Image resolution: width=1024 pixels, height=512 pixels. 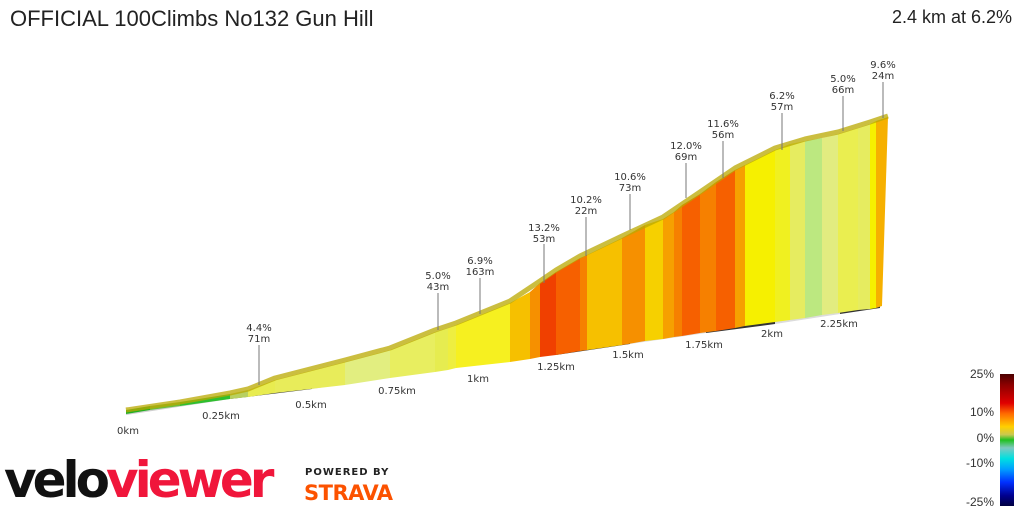 What do you see at coordinates (544, 228) in the screenshot?
I see `segment-3-gradient: 13.2%` at bounding box center [544, 228].